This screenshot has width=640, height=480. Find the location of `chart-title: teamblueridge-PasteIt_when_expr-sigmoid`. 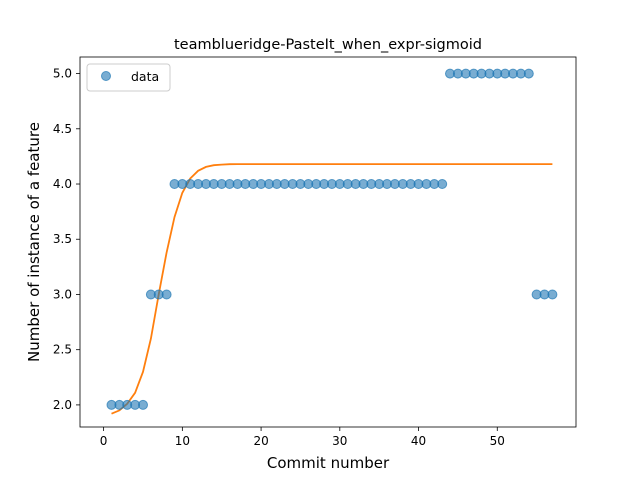

chart-title: teamblueridge-PasteIt_when_expr-sigmoid is located at coordinates (328, 45).